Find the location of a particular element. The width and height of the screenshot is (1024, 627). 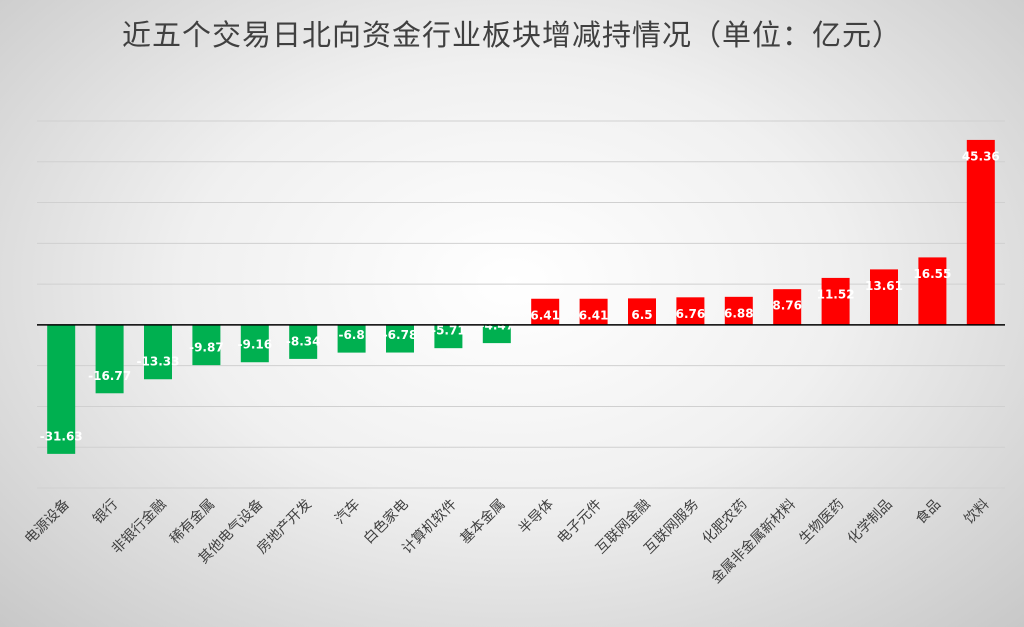

x-tick-label: 食品 is located at coordinates (928, 512).